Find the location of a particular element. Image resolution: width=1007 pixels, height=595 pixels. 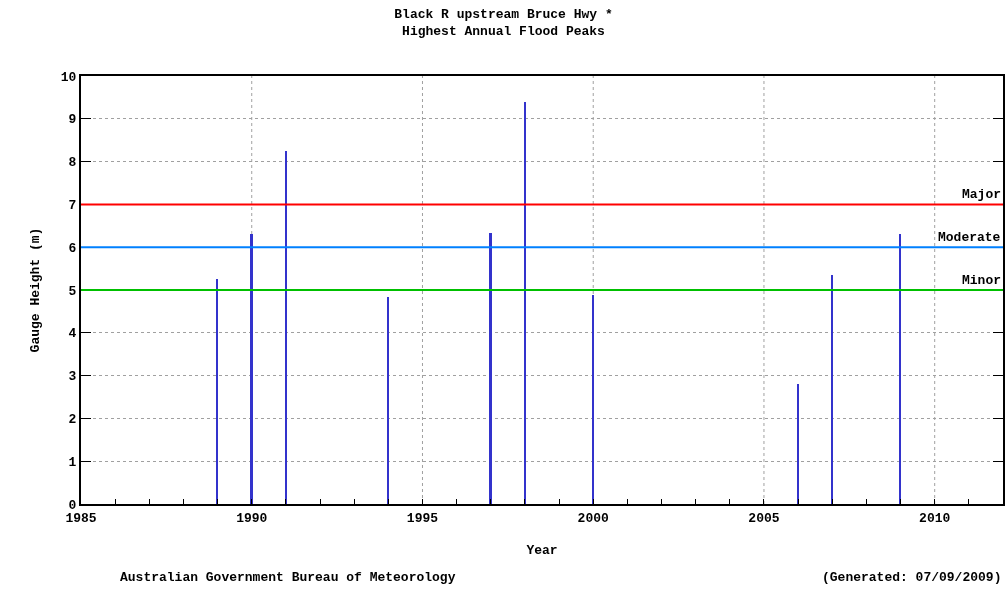

y-axis-title: Gauge Height (m) is located at coordinates (36, 290).